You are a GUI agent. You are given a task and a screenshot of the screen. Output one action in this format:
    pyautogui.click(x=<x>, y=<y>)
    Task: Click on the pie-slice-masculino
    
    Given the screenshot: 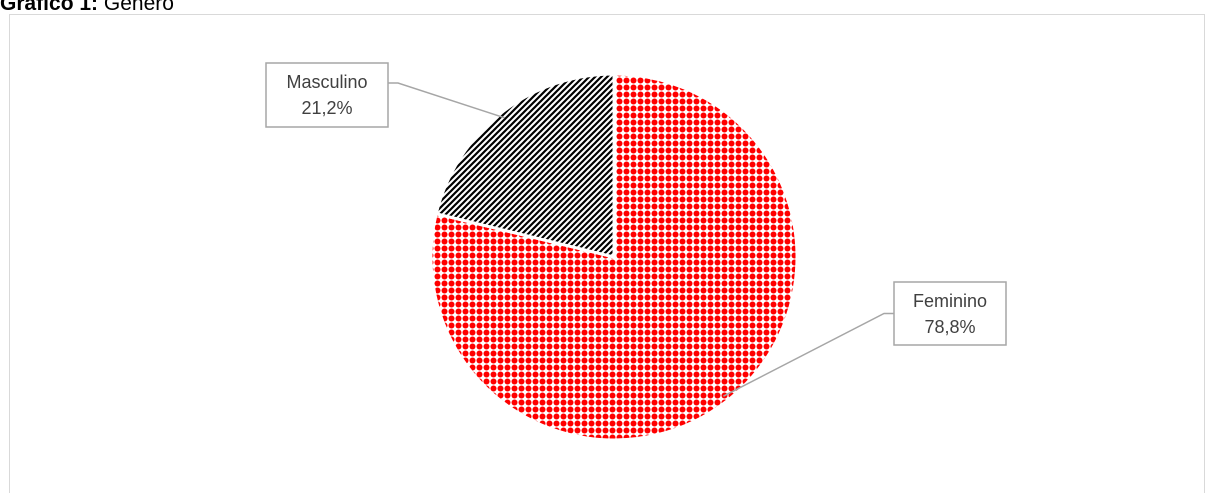 What is the action you would take?
    pyautogui.click(x=525, y=165)
    